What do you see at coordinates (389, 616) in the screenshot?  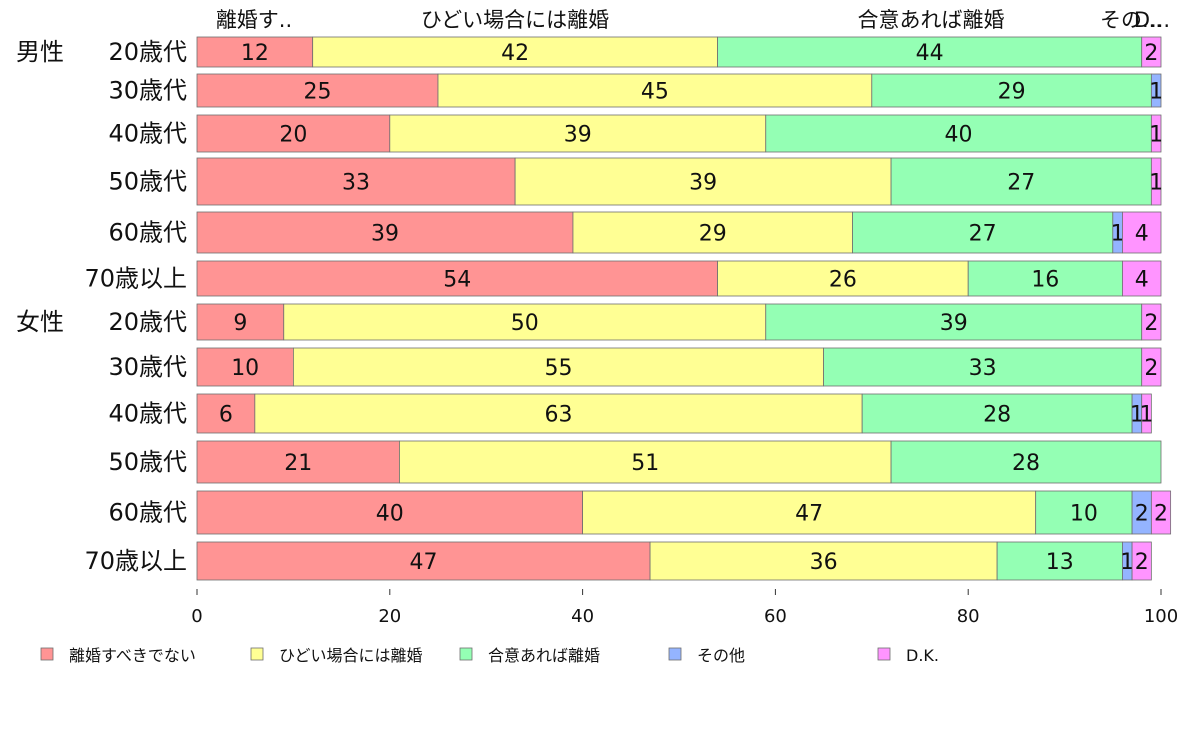 I see `x-tick-label: 20` at bounding box center [389, 616].